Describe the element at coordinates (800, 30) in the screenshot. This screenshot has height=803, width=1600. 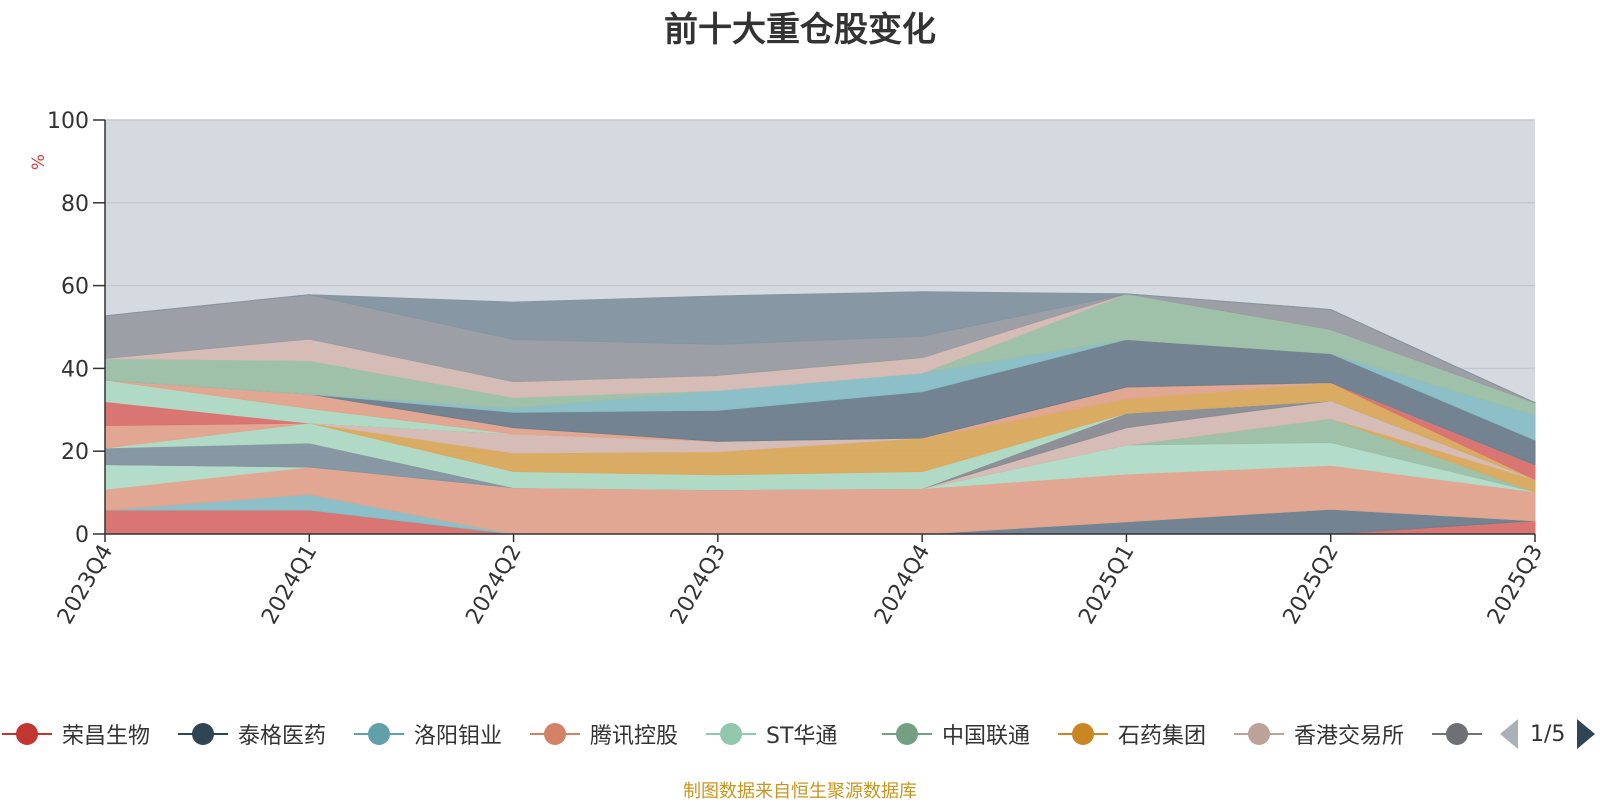
I see `chart-title: 前十大重仓股变化` at that location.